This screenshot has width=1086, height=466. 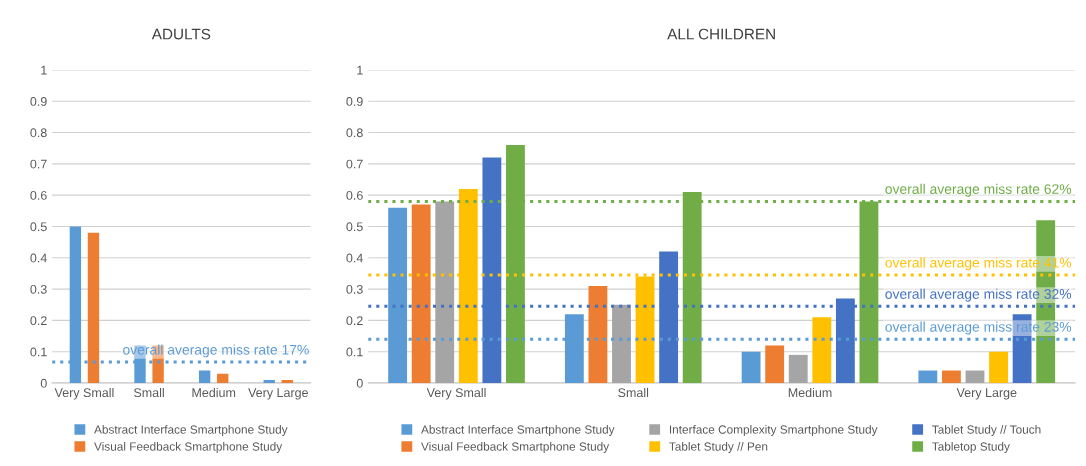 What do you see at coordinates (978, 295) in the screenshot?
I see `ref-line-label: overall average miss rate 32%` at bounding box center [978, 295].